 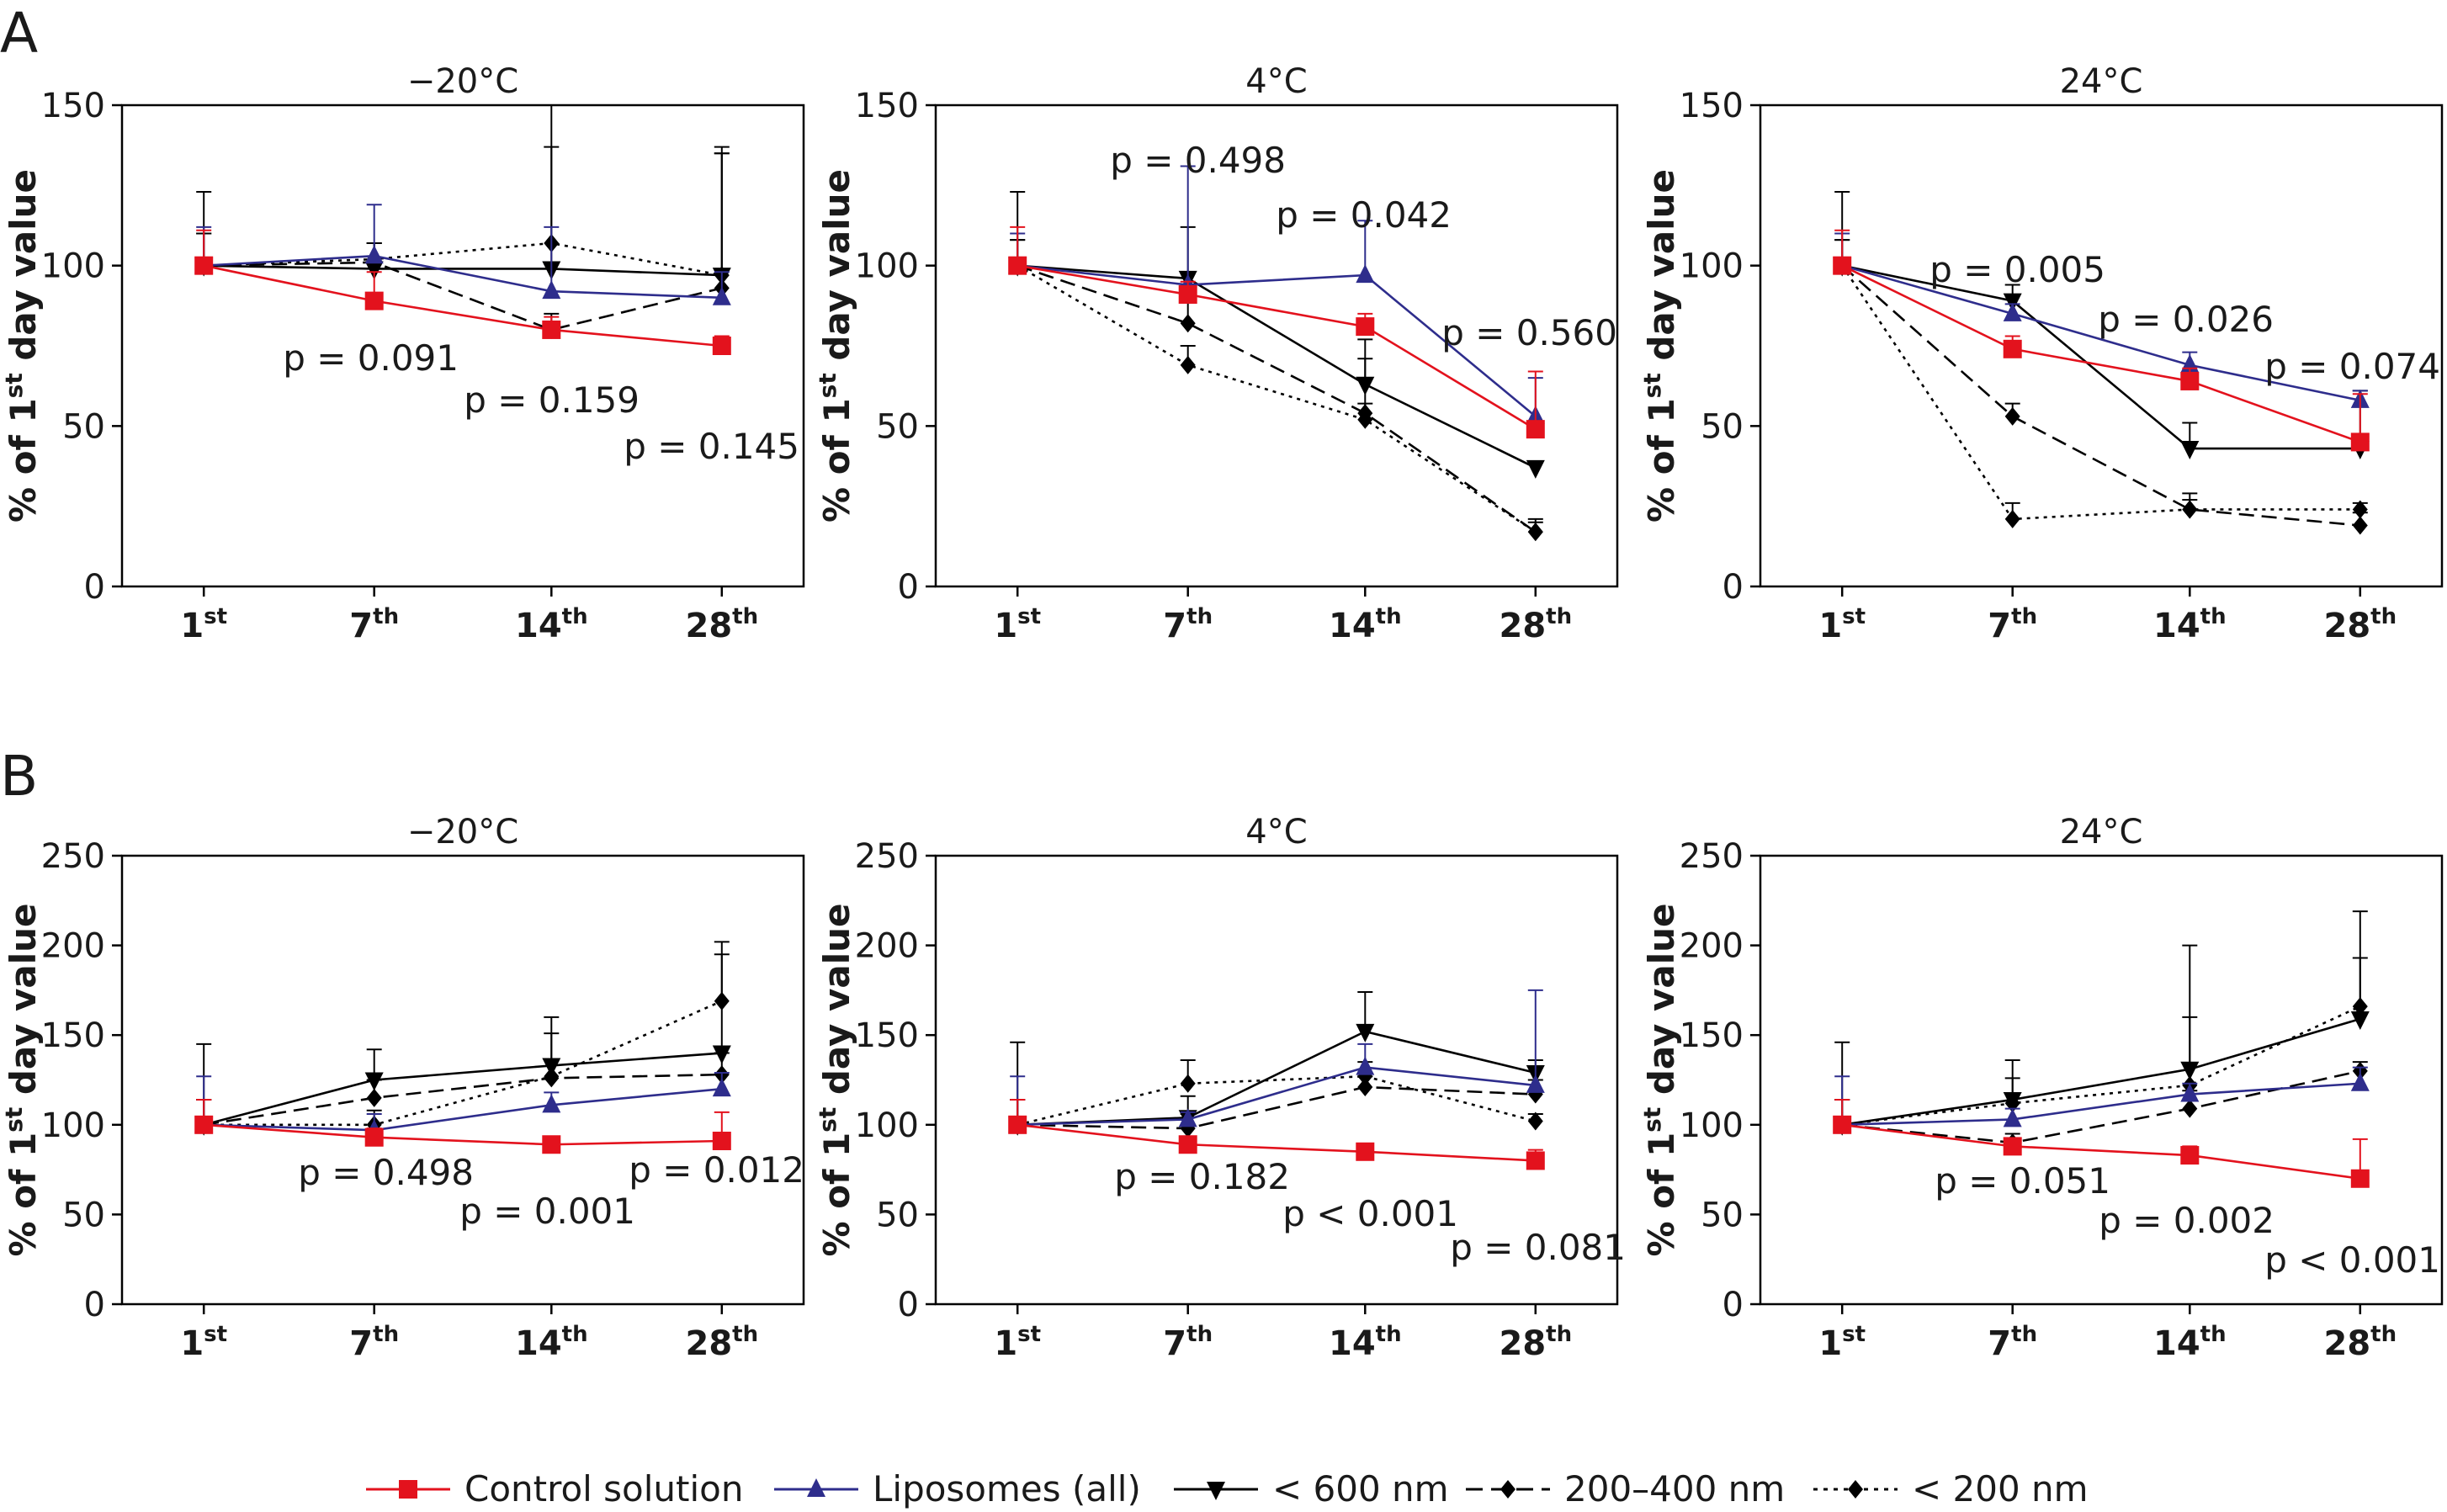 I want to click on legend-label: Control solution, so click(x=604, y=1488).